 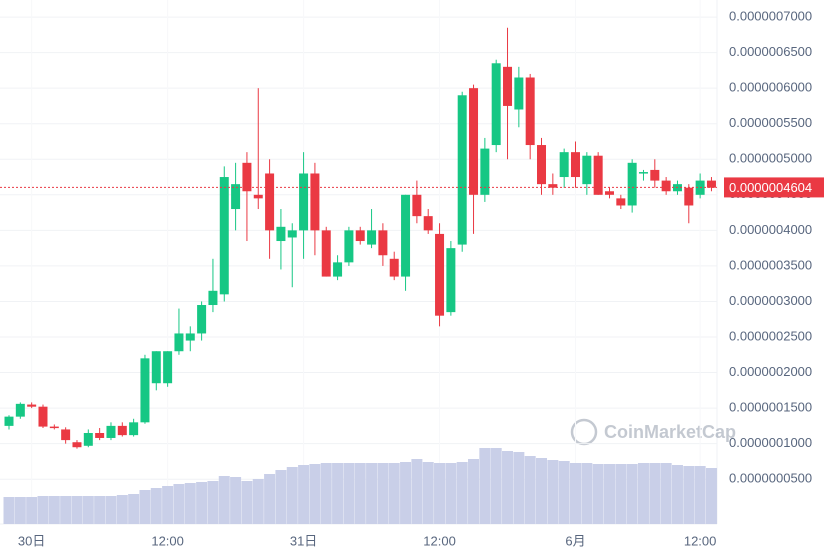 What do you see at coordinates (167, 540) in the screenshot?
I see `x-tick-label: 12:00` at bounding box center [167, 540].